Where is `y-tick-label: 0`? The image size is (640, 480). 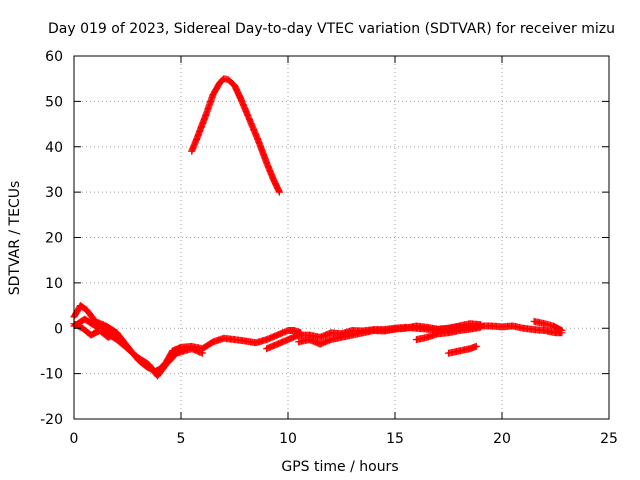
y-tick-label: 0 is located at coordinates (58, 329).